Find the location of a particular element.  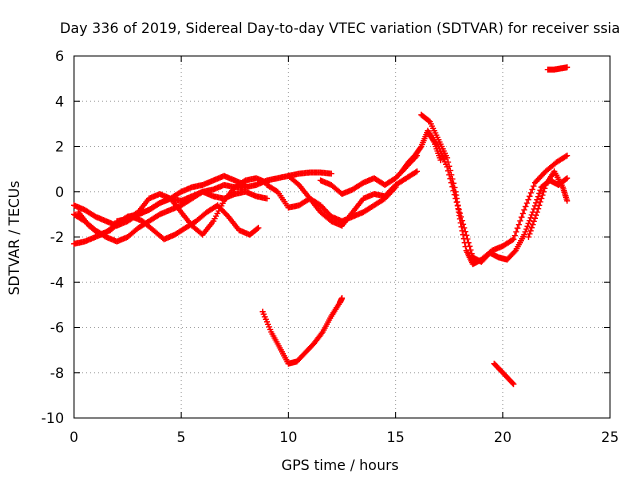

x-tick-label: 15 is located at coordinates (396, 438).